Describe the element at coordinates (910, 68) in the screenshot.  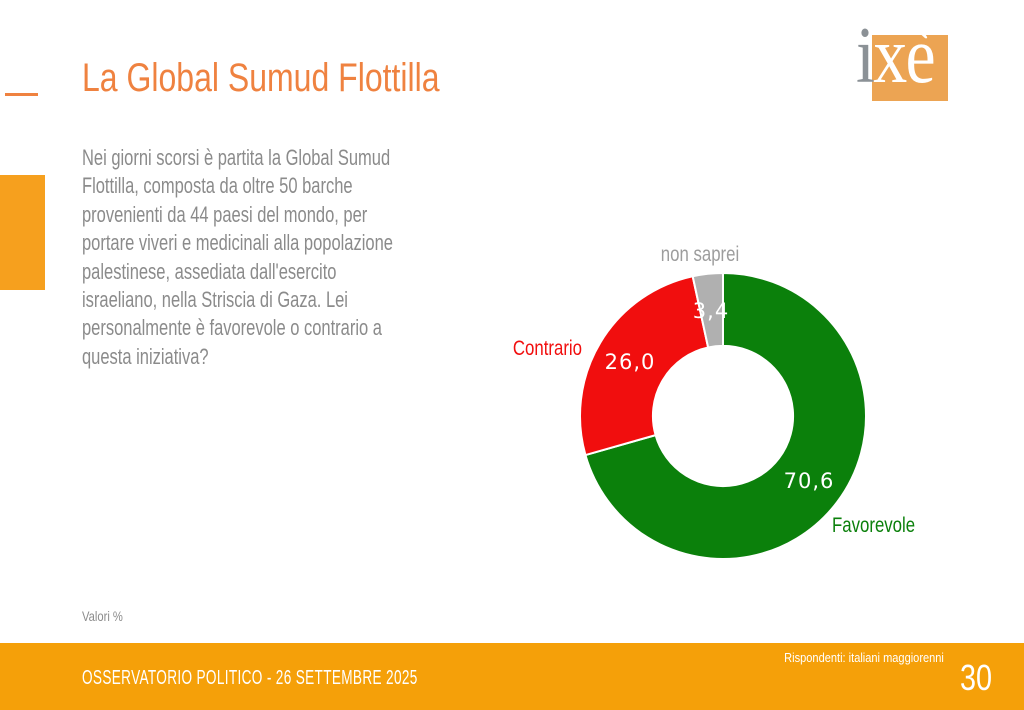
I see `logo-square` at that location.